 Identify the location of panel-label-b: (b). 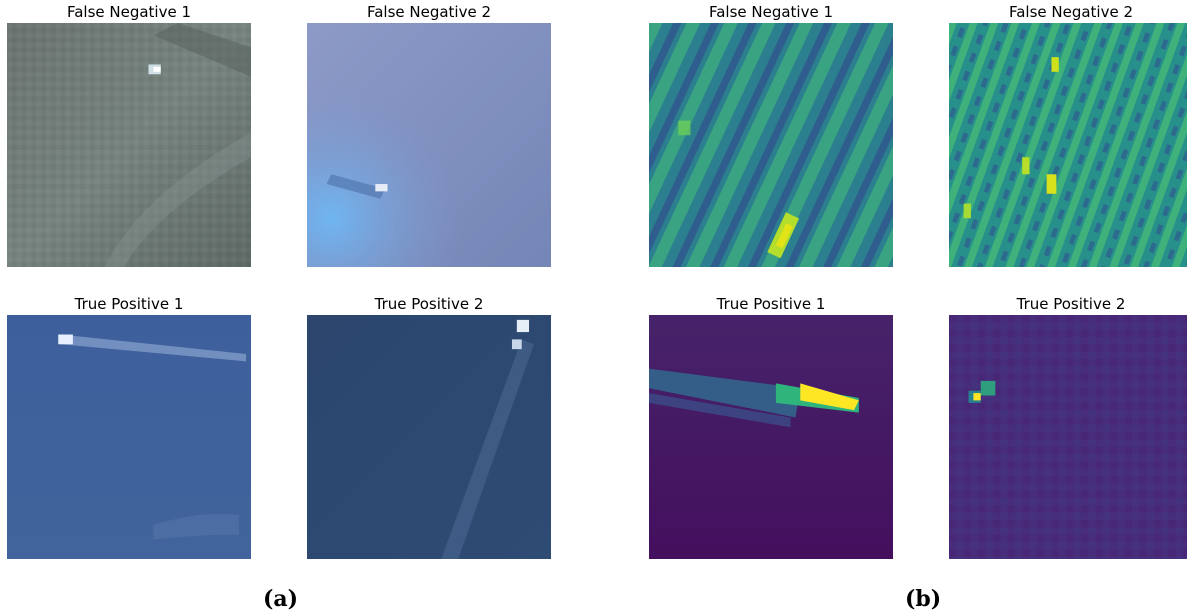
(923, 599).